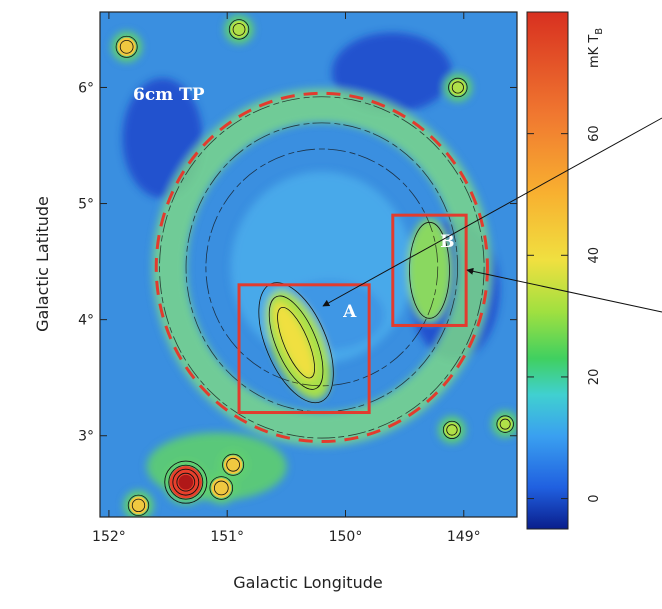 Image resolution: width=662 pixels, height=609 pixels. I want to click on y-axis-label: Galactic Latitude, so click(42, 264).